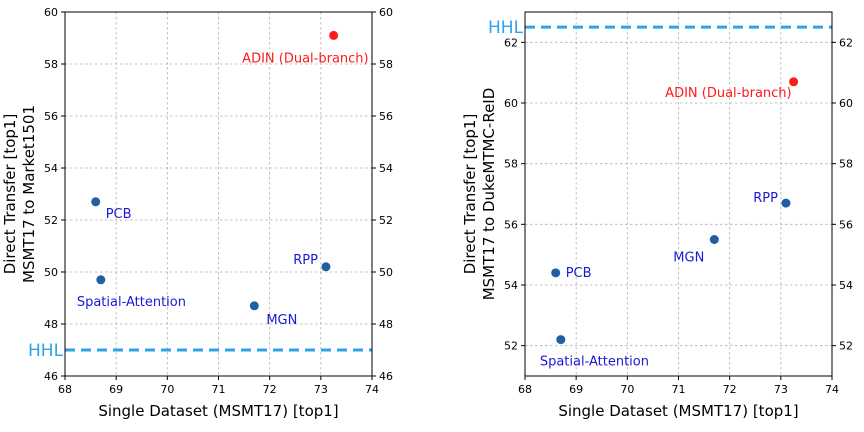 This screenshot has height=432, width=864. Describe the element at coordinates (29, 194) in the screenshot. I see `y-axis-label-line-2: MSMT17 to Market1501` at that location.